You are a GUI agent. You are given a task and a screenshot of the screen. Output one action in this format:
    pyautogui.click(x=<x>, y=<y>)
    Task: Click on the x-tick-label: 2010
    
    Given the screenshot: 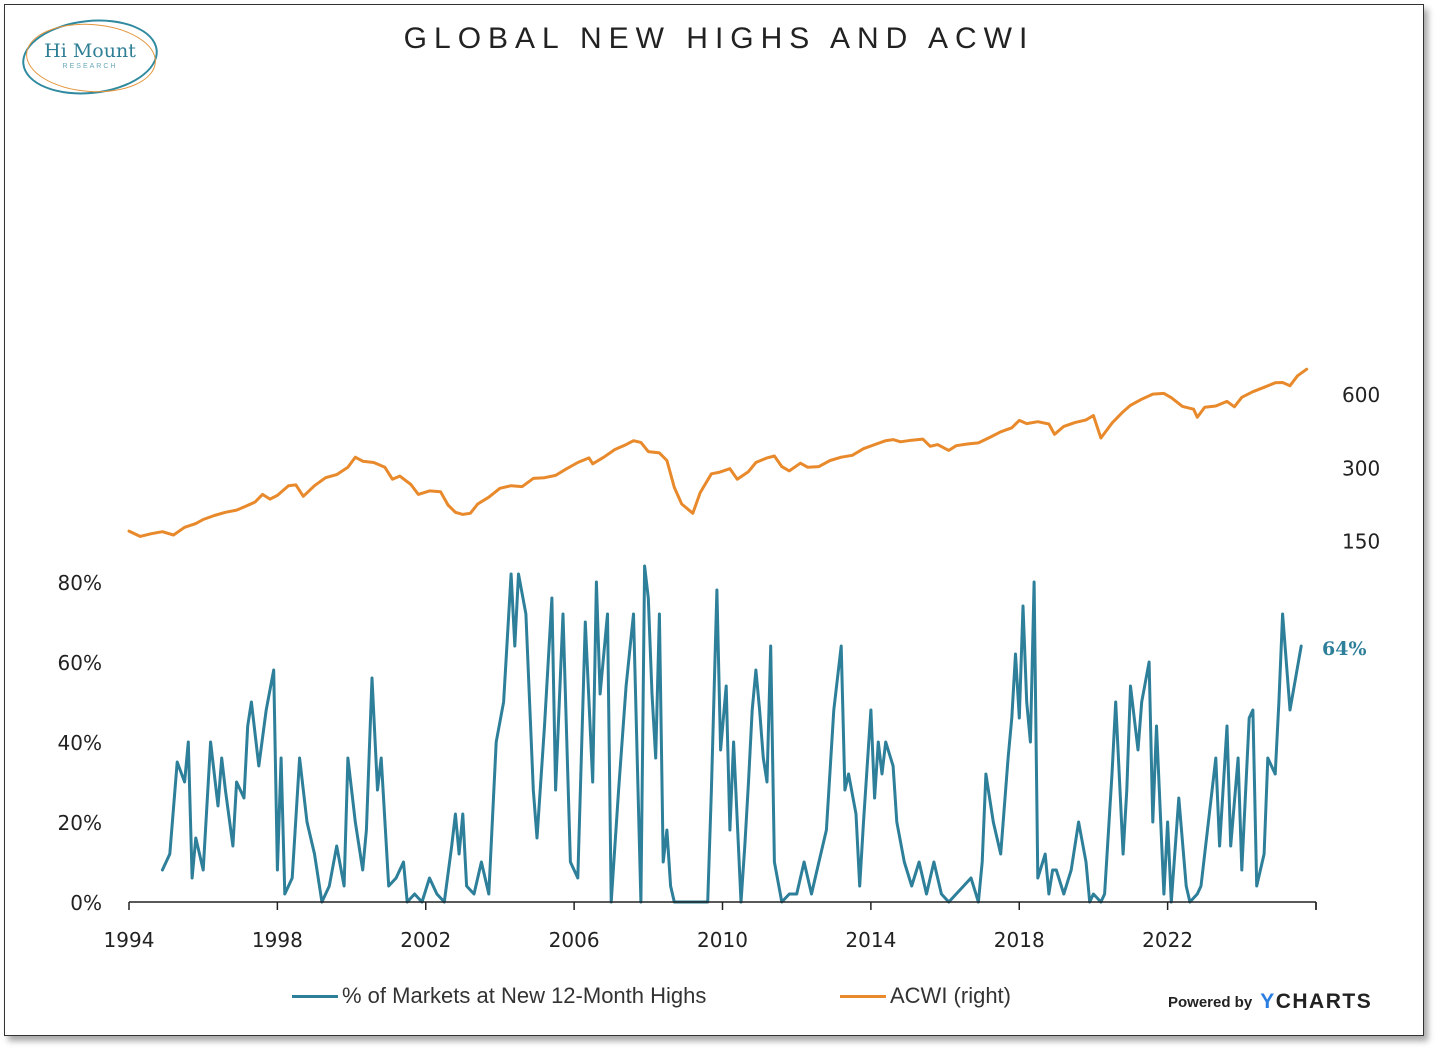 What is the action you would take?
    pyautogui.click(x=722, y=940)
    